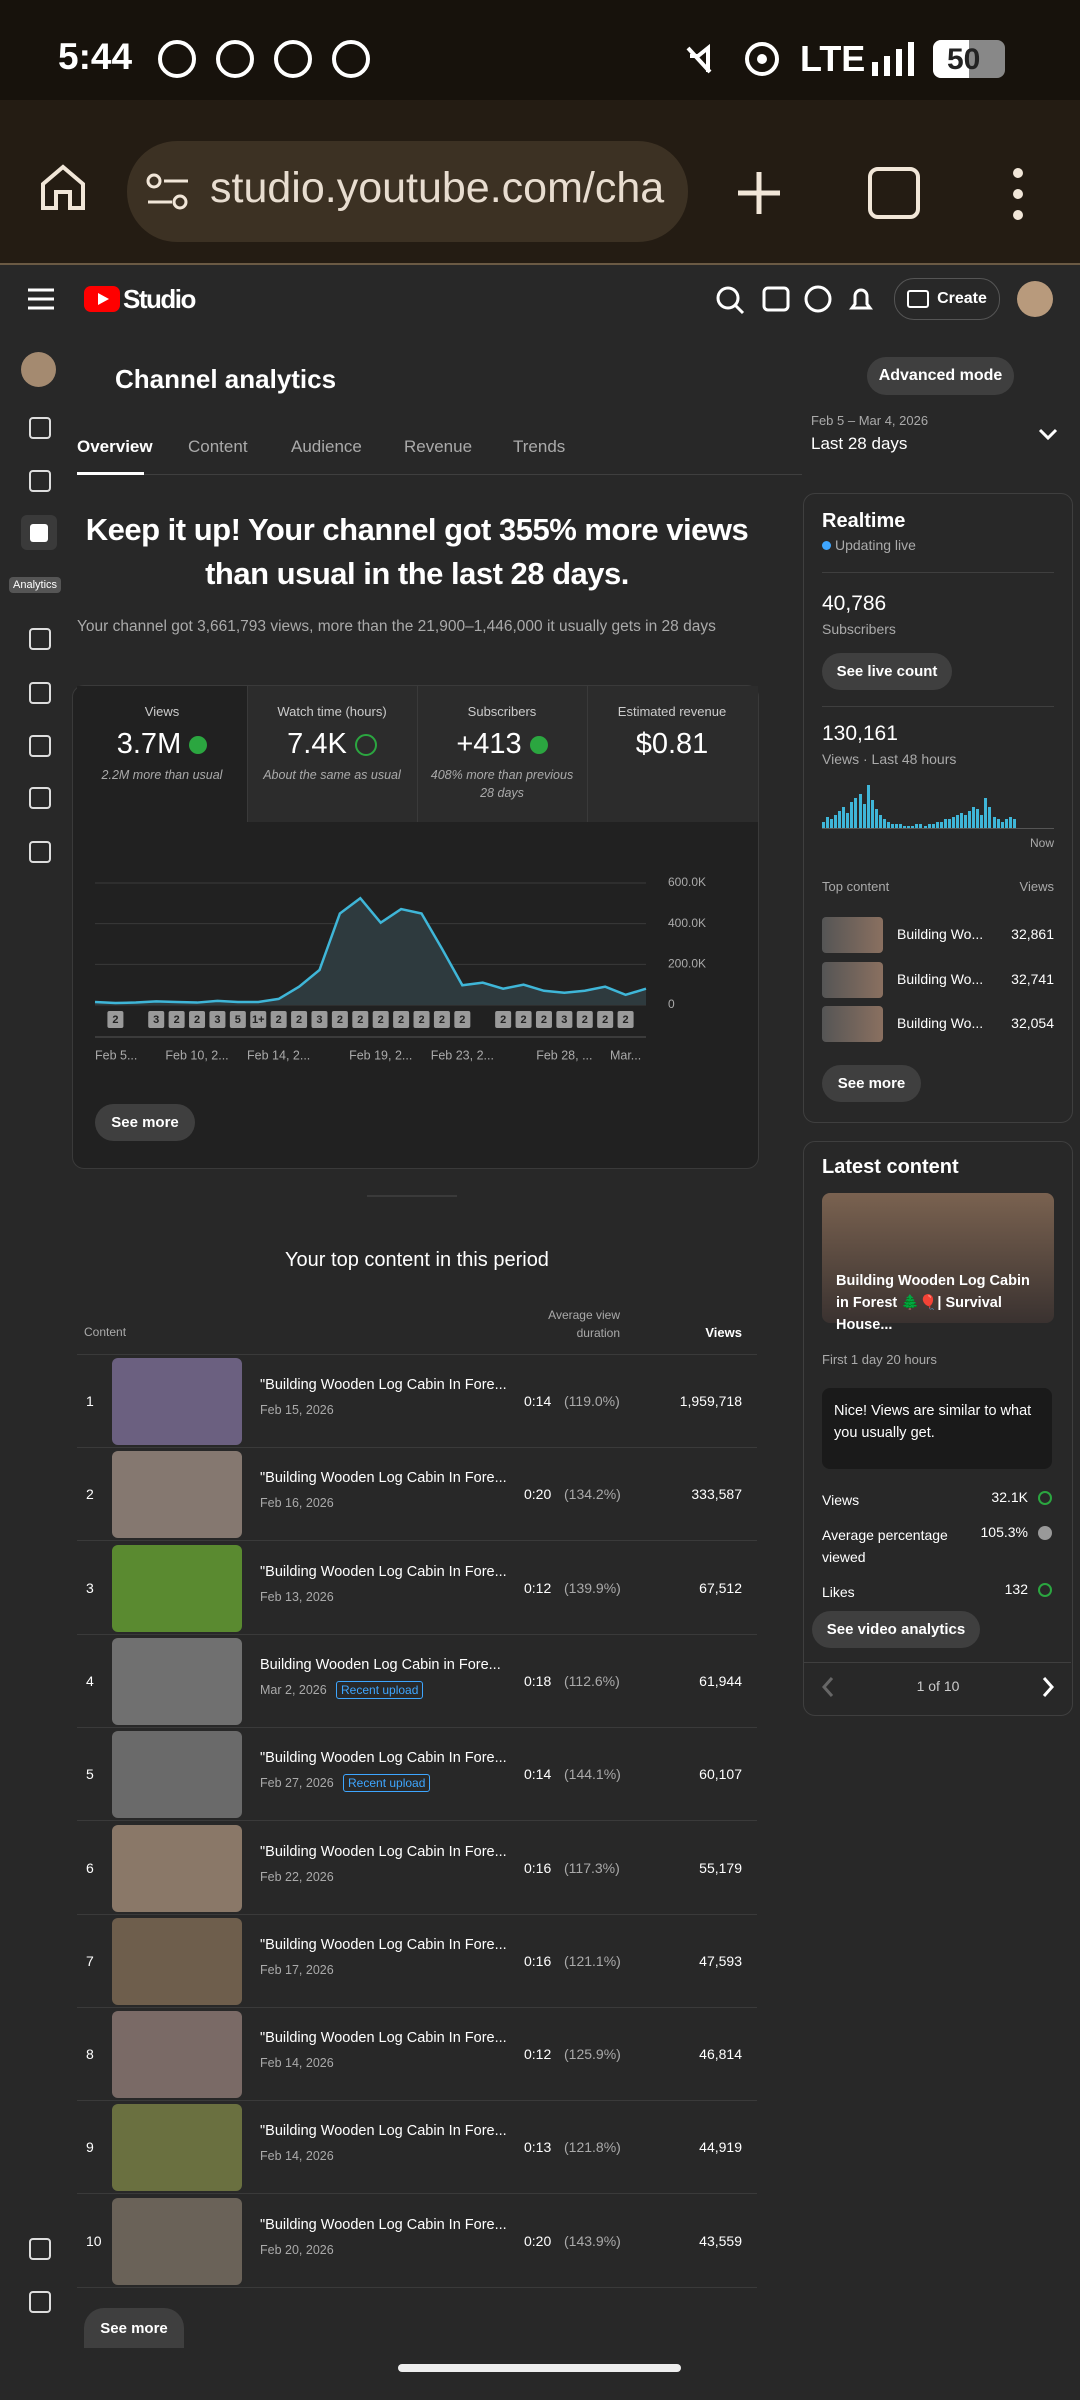 The image size is (1080, 2400). I want to click on analytics-icon, so click(39, 533).